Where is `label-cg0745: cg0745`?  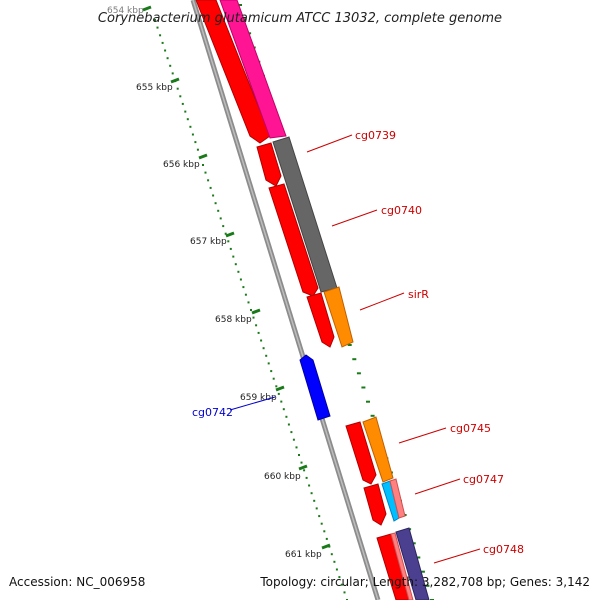
label-cg0745: cg0745 is located at coordinates (470, 428).